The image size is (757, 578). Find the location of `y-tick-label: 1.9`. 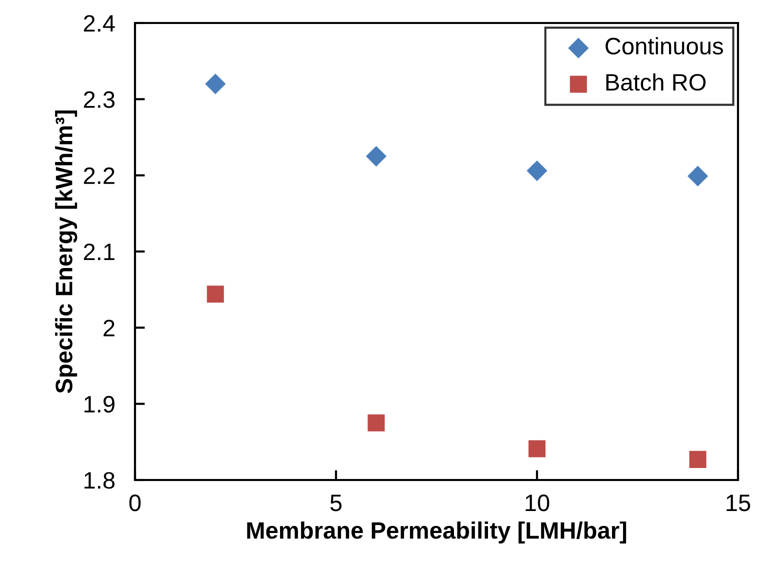

y-tick-label: 1.9 is located at coordinates (99, 404).